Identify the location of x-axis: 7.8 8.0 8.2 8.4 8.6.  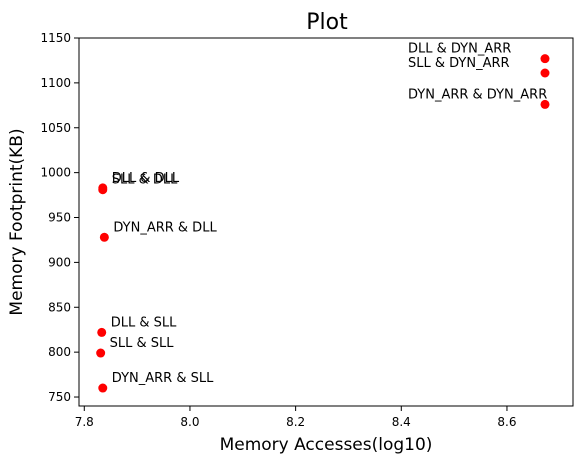
(296, 417).